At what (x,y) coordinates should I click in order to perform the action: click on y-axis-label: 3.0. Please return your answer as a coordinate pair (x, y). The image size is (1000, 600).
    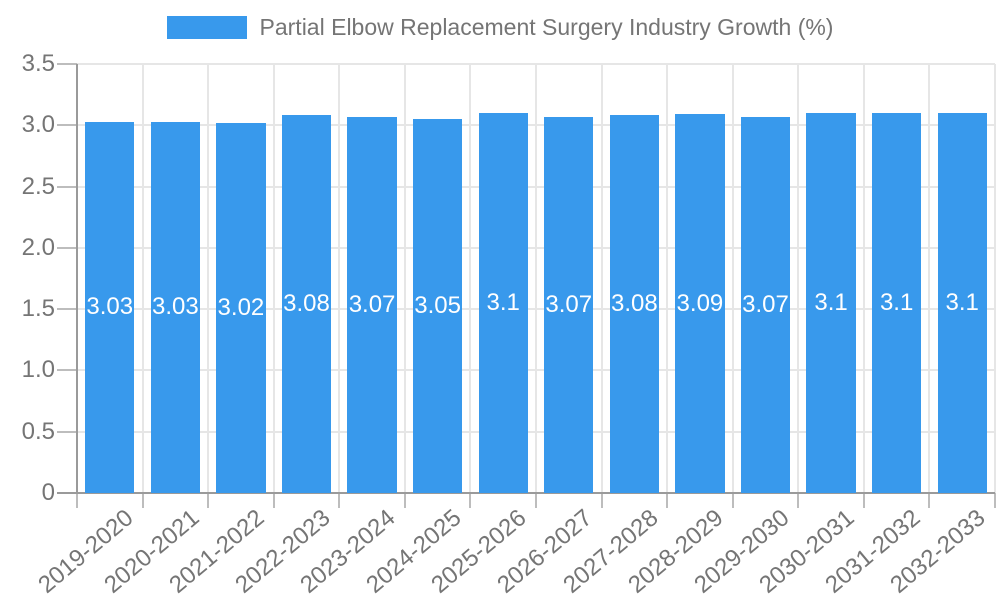
    Looking at the image, I should click on (38, 125).